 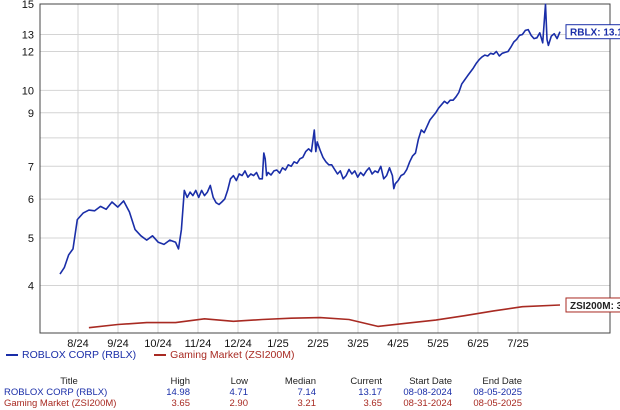 What do you see at coordinates (31, 167) in the screenshot?
I see `y-tick-label: 7` at bounding box center [31, 167].